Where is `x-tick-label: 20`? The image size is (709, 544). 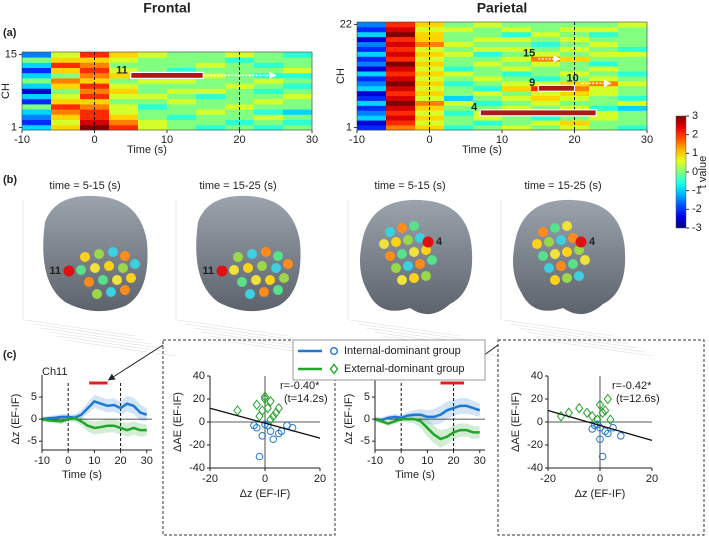 x-tick-label: 20 is located at coordinates (574, 140).